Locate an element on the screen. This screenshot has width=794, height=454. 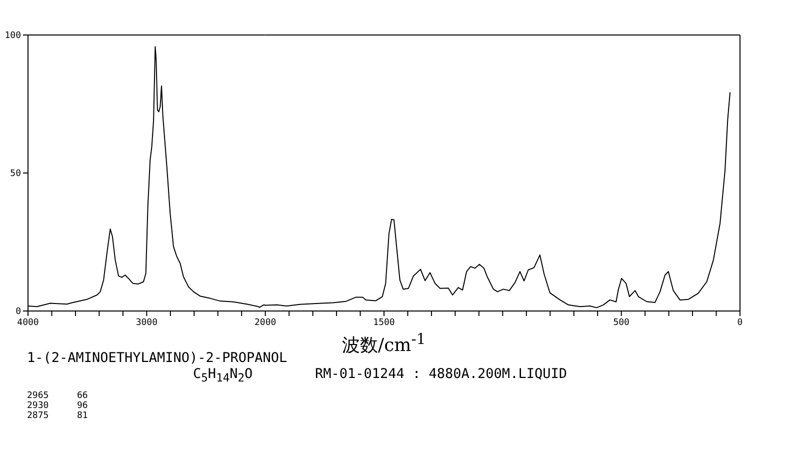
text: C$_{5}$H$_{14}$N$_{2}$O is located at coordinates (223, 375).